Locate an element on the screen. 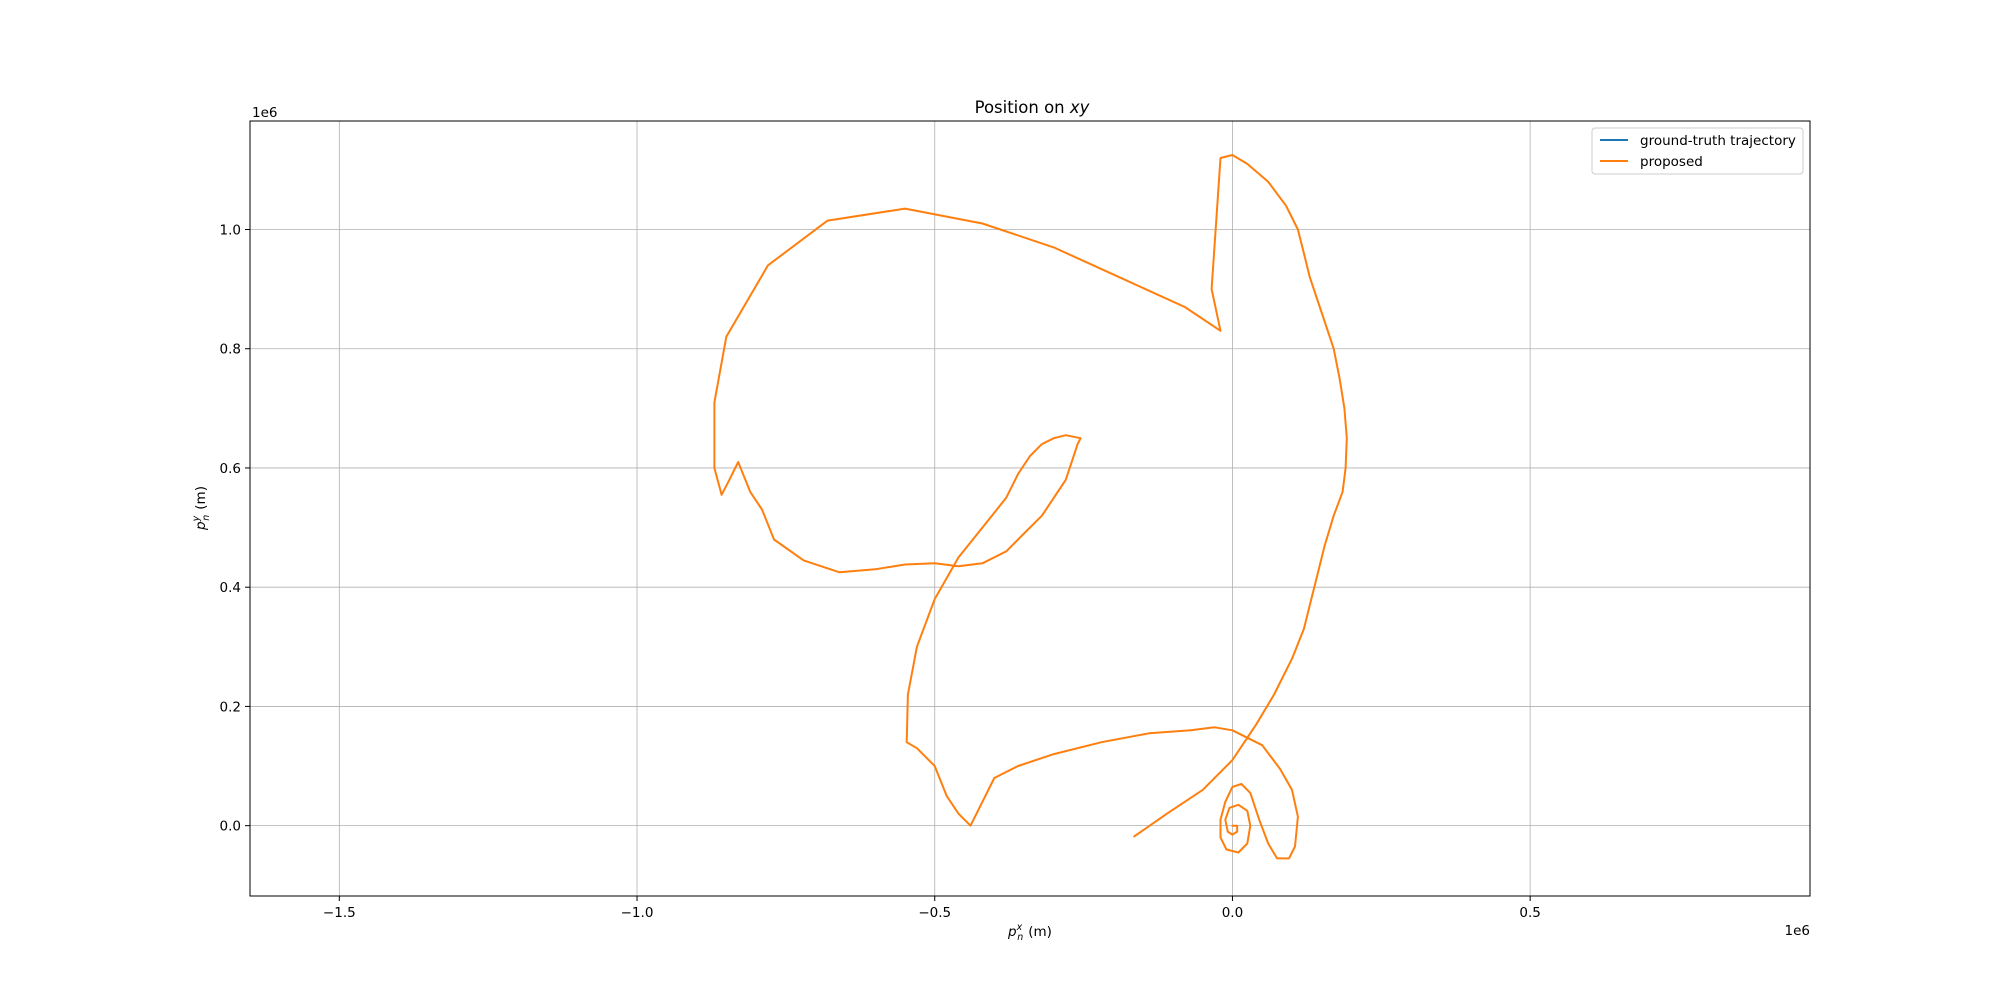  x-axis-label: px n (m) is located at coordinates (1029, 932).